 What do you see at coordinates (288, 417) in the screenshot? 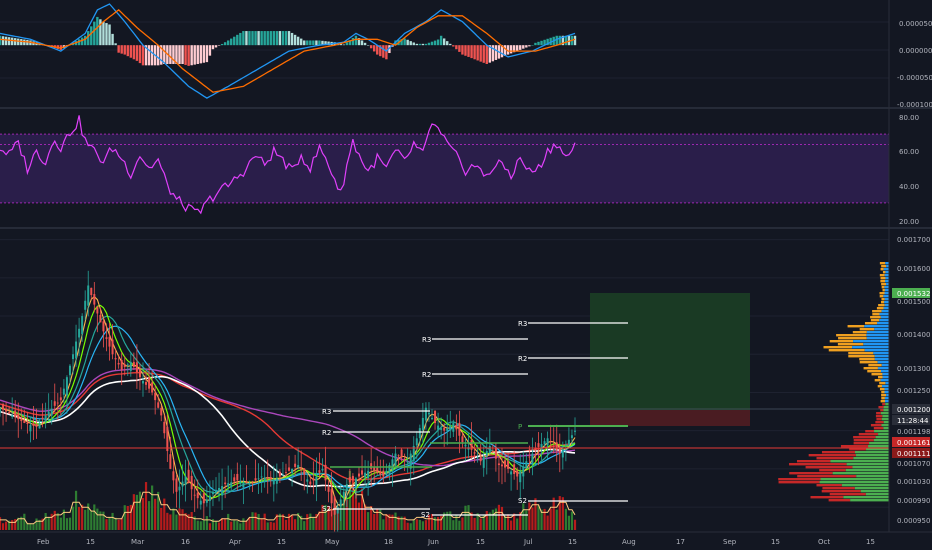
I see `ma-line` at bounding box center [288, 417].